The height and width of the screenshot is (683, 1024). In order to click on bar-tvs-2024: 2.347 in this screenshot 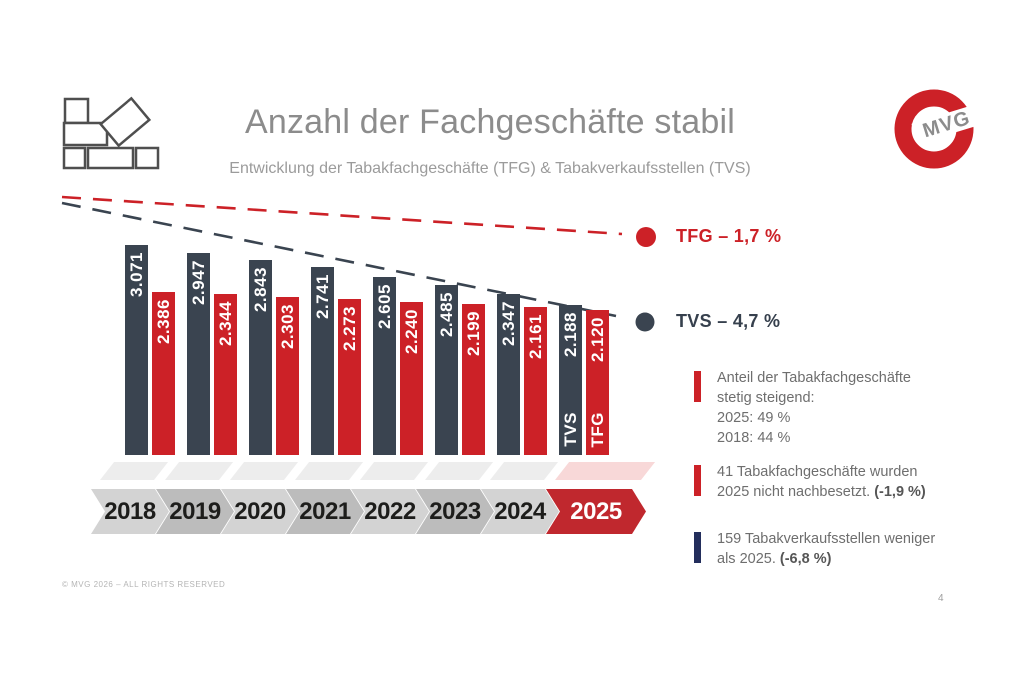, I will do `click(508, 374)`.